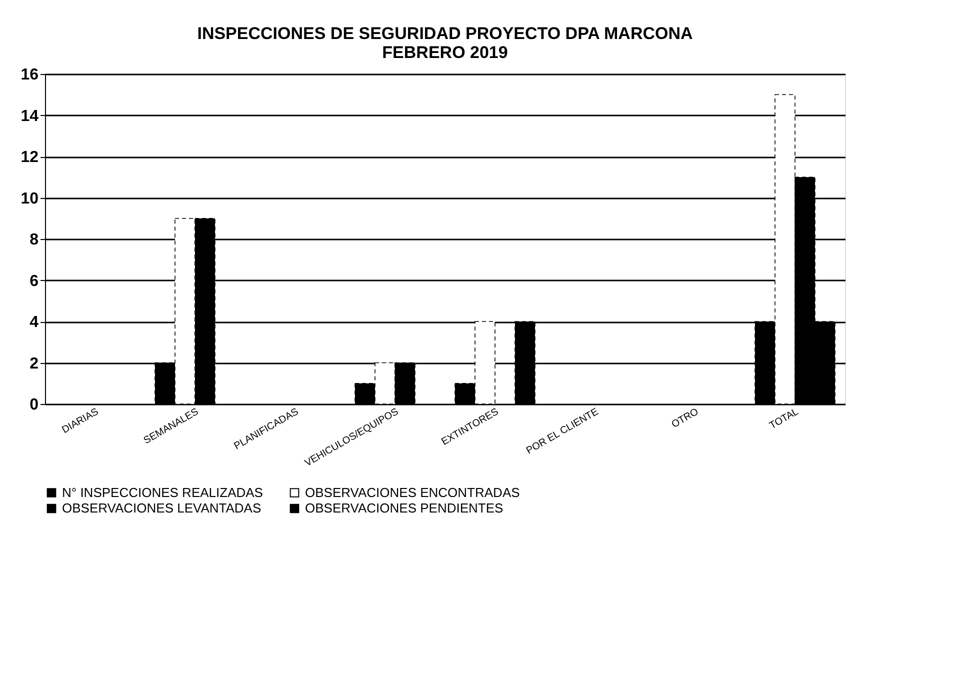  Describe the element at coordinates (34, 322) in the screenshot. I see `y-tick-label: 4` at that location.